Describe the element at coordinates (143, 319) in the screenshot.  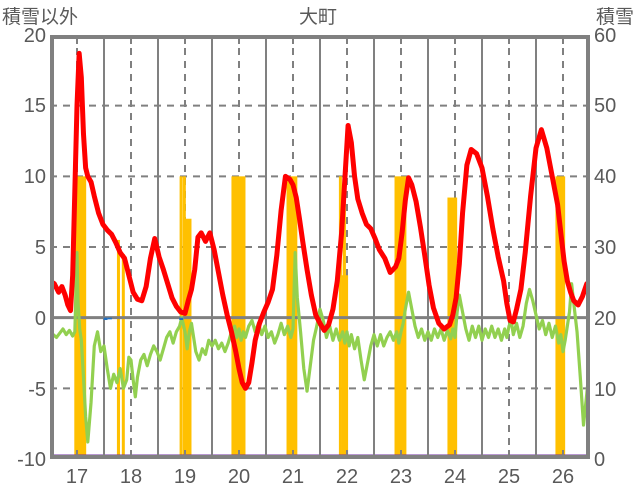
I see `blue-markers` at that location.